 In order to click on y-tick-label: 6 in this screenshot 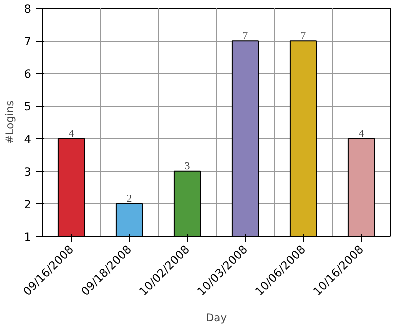, I will do `click(28, 74)`.